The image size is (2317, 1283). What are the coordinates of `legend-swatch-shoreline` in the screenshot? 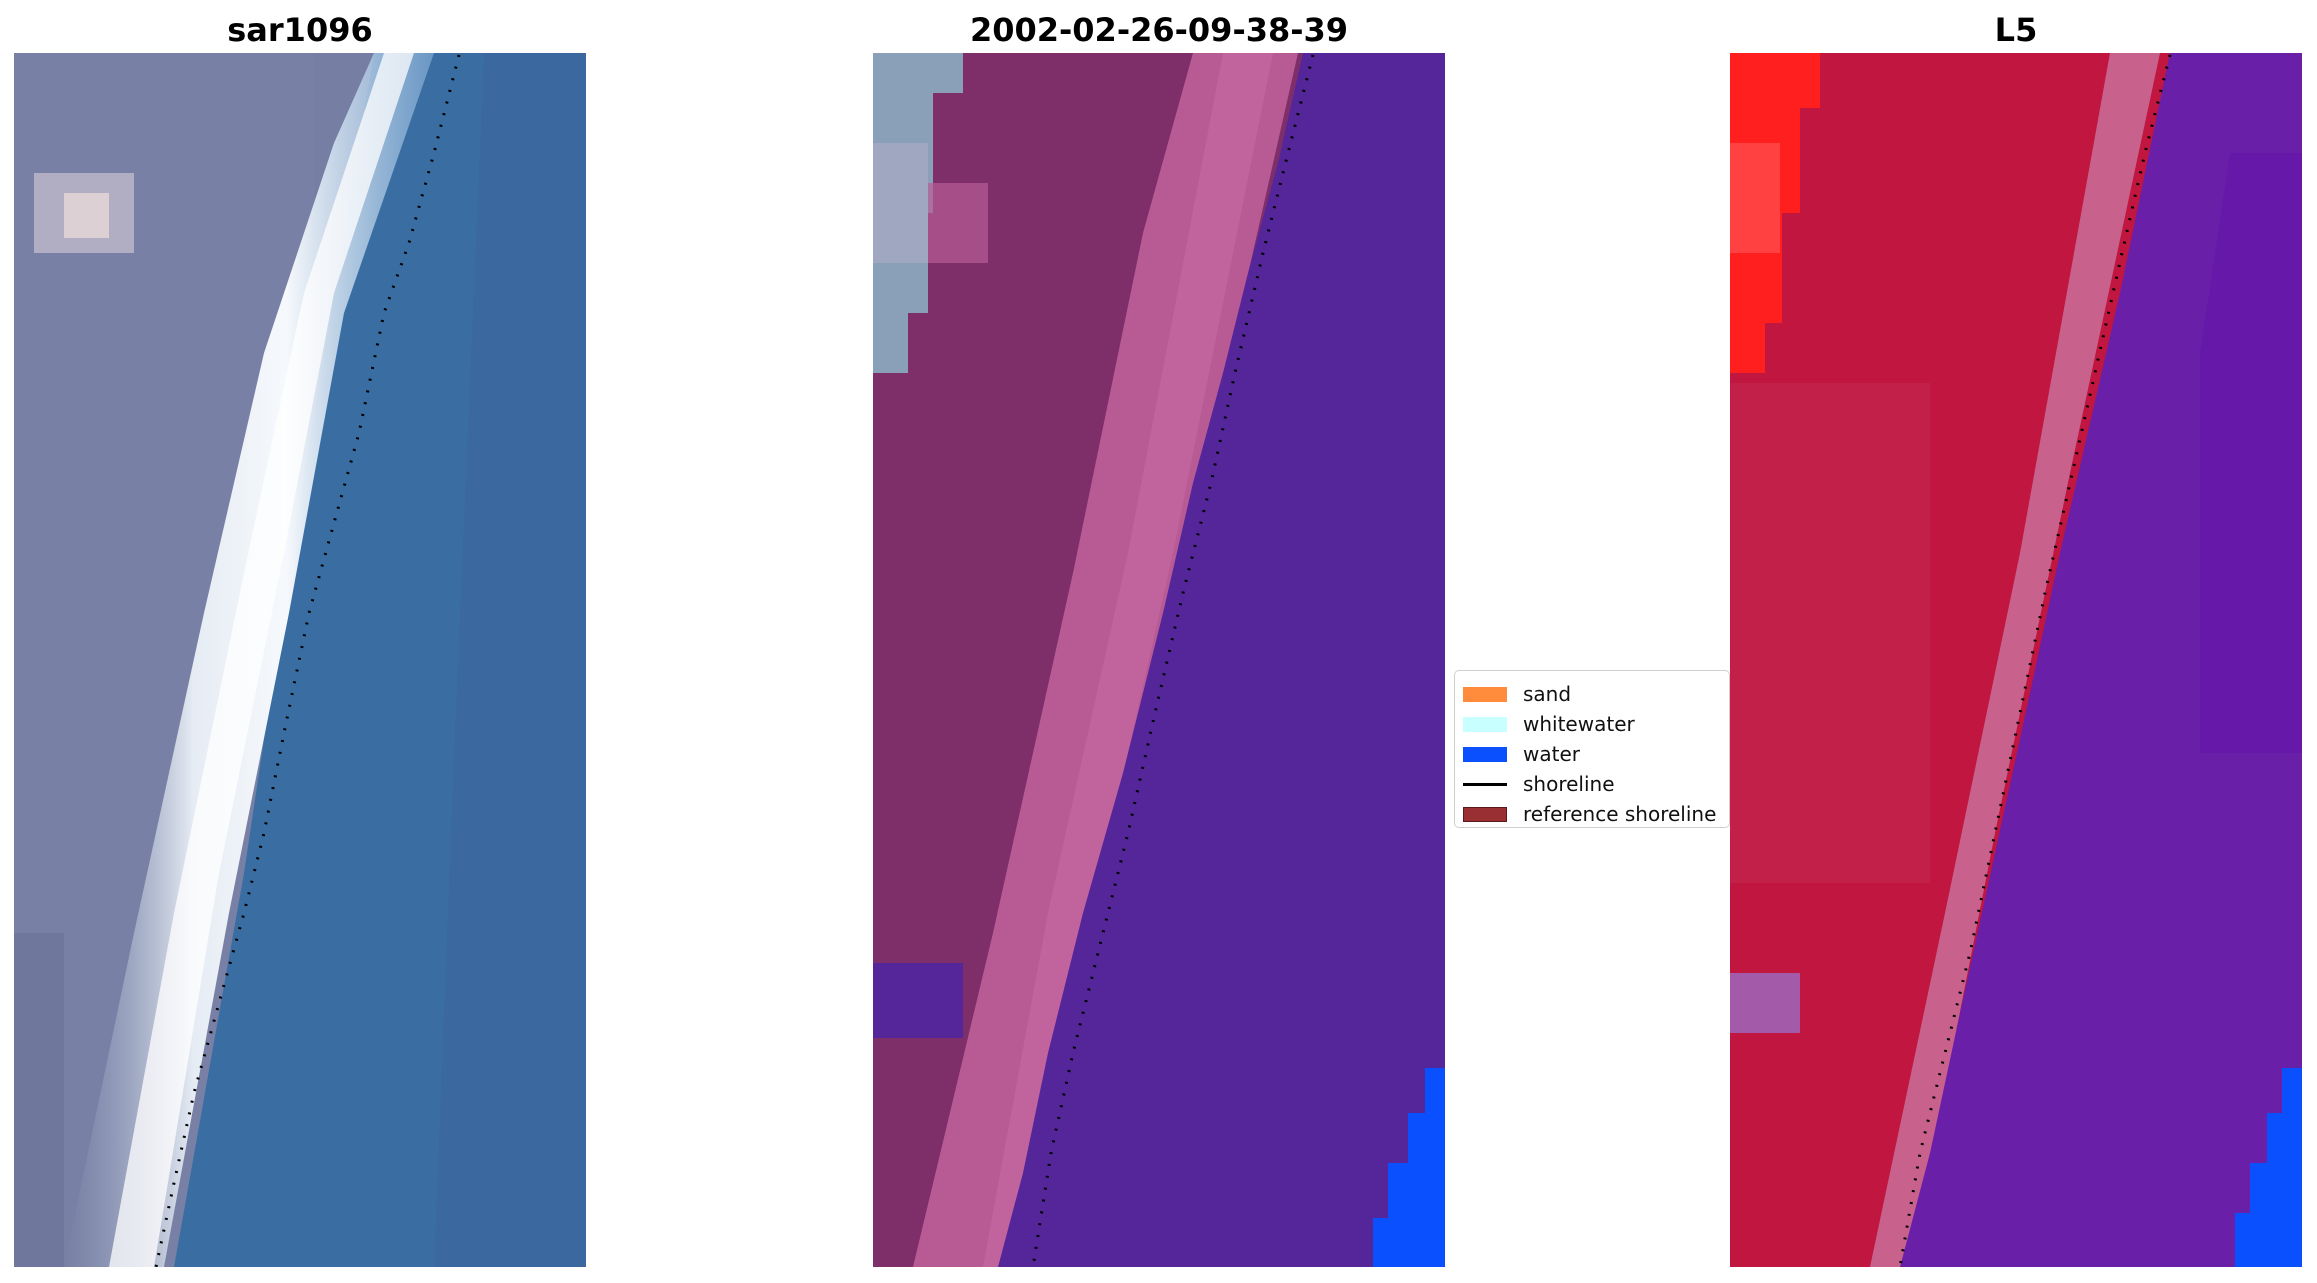 It's located at (1485, 784).